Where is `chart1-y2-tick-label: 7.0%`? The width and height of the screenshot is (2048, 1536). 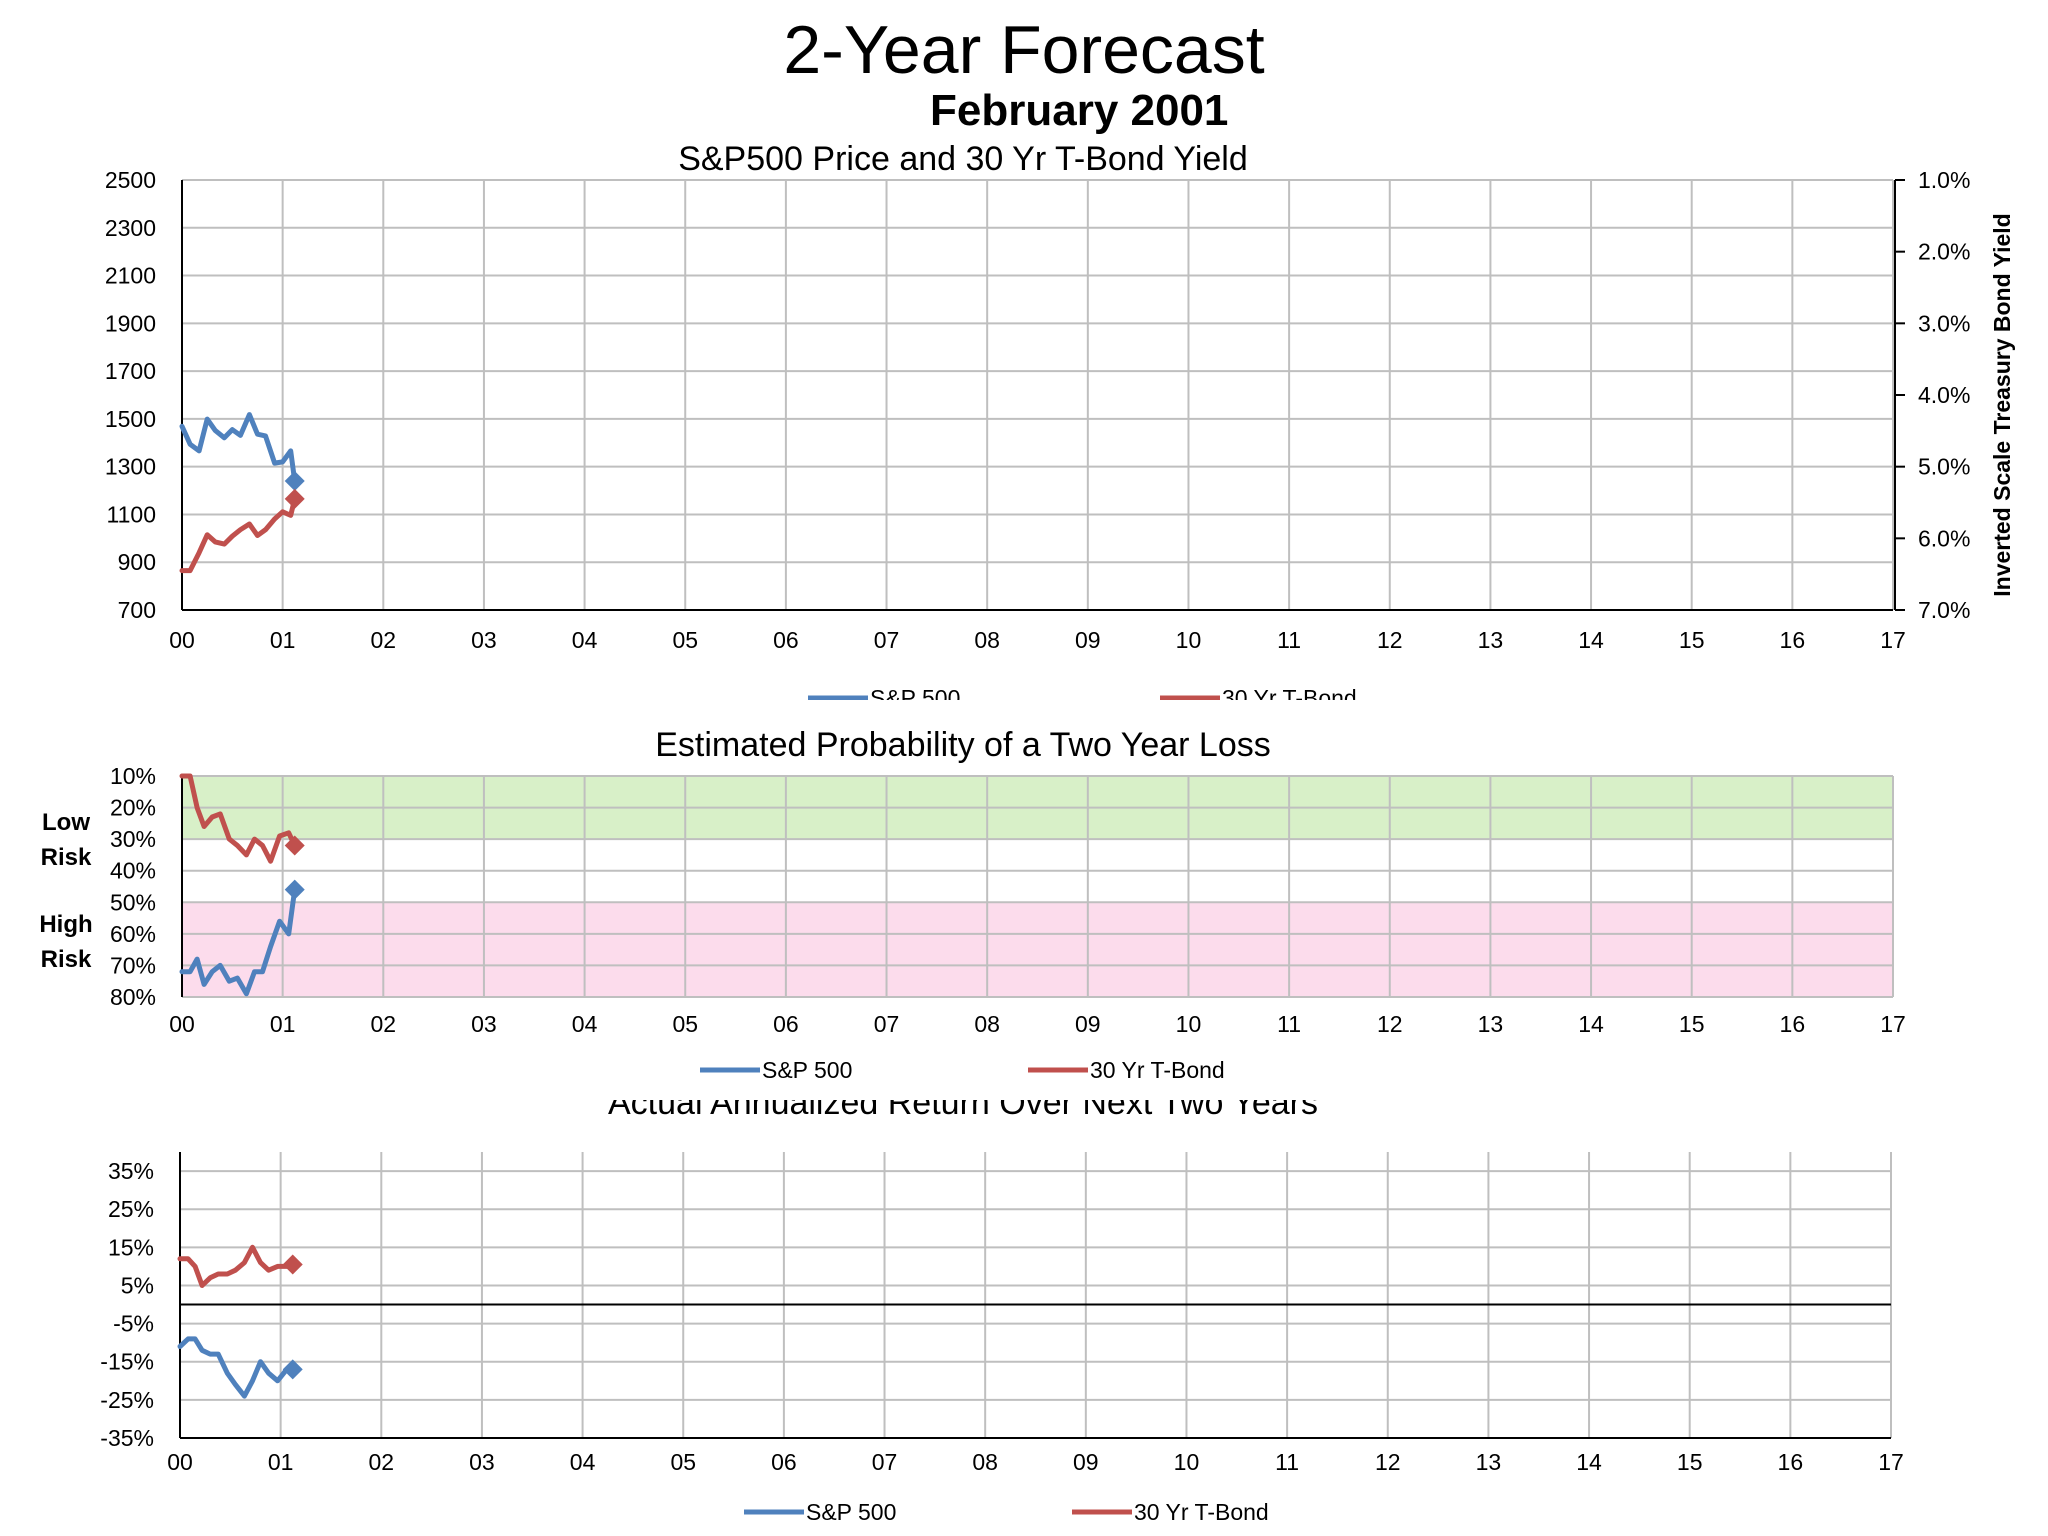 chart1-y2-tick-label: 7.0% is located at coordinates (1944, 610).